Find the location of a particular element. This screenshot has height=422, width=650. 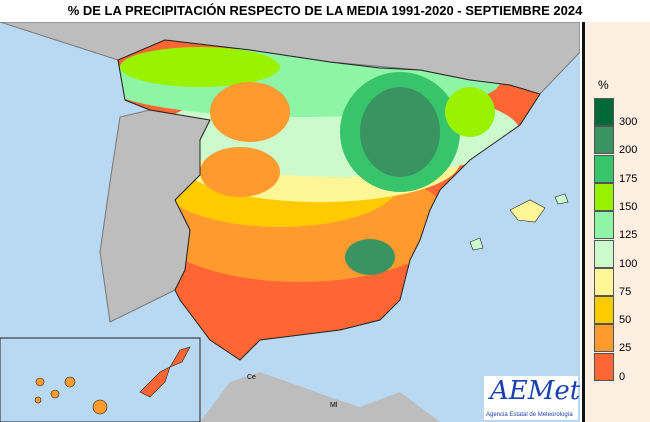

africa-land is located at coordinates (320, 397).